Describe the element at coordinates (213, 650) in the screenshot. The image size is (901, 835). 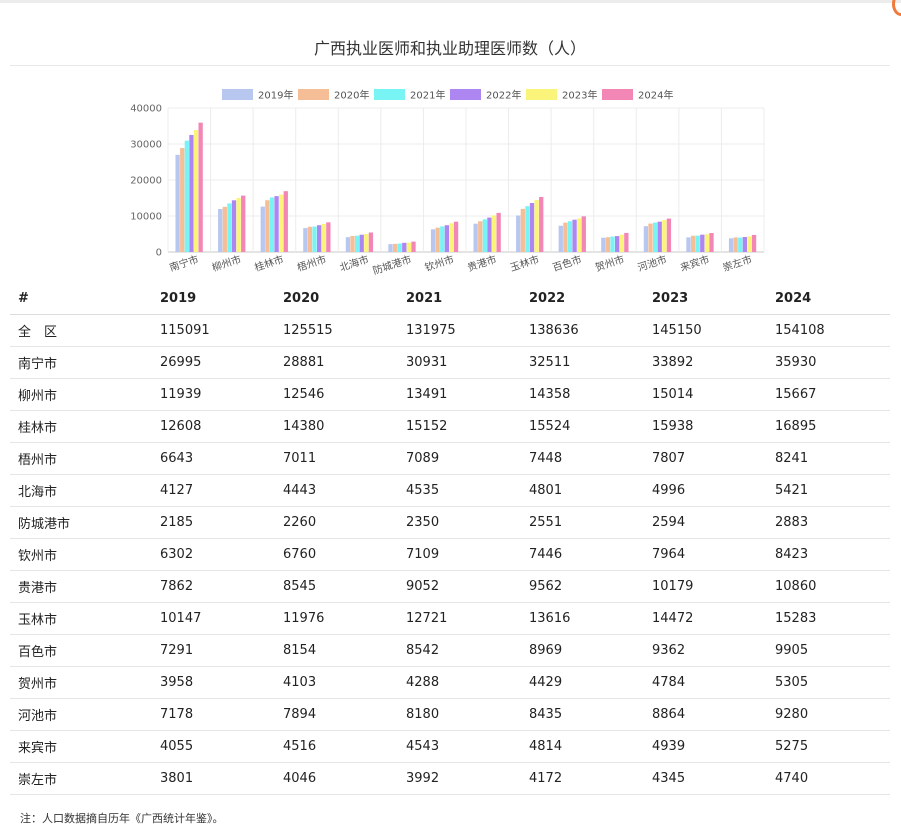
I see `table-cell: 7291` at that location.